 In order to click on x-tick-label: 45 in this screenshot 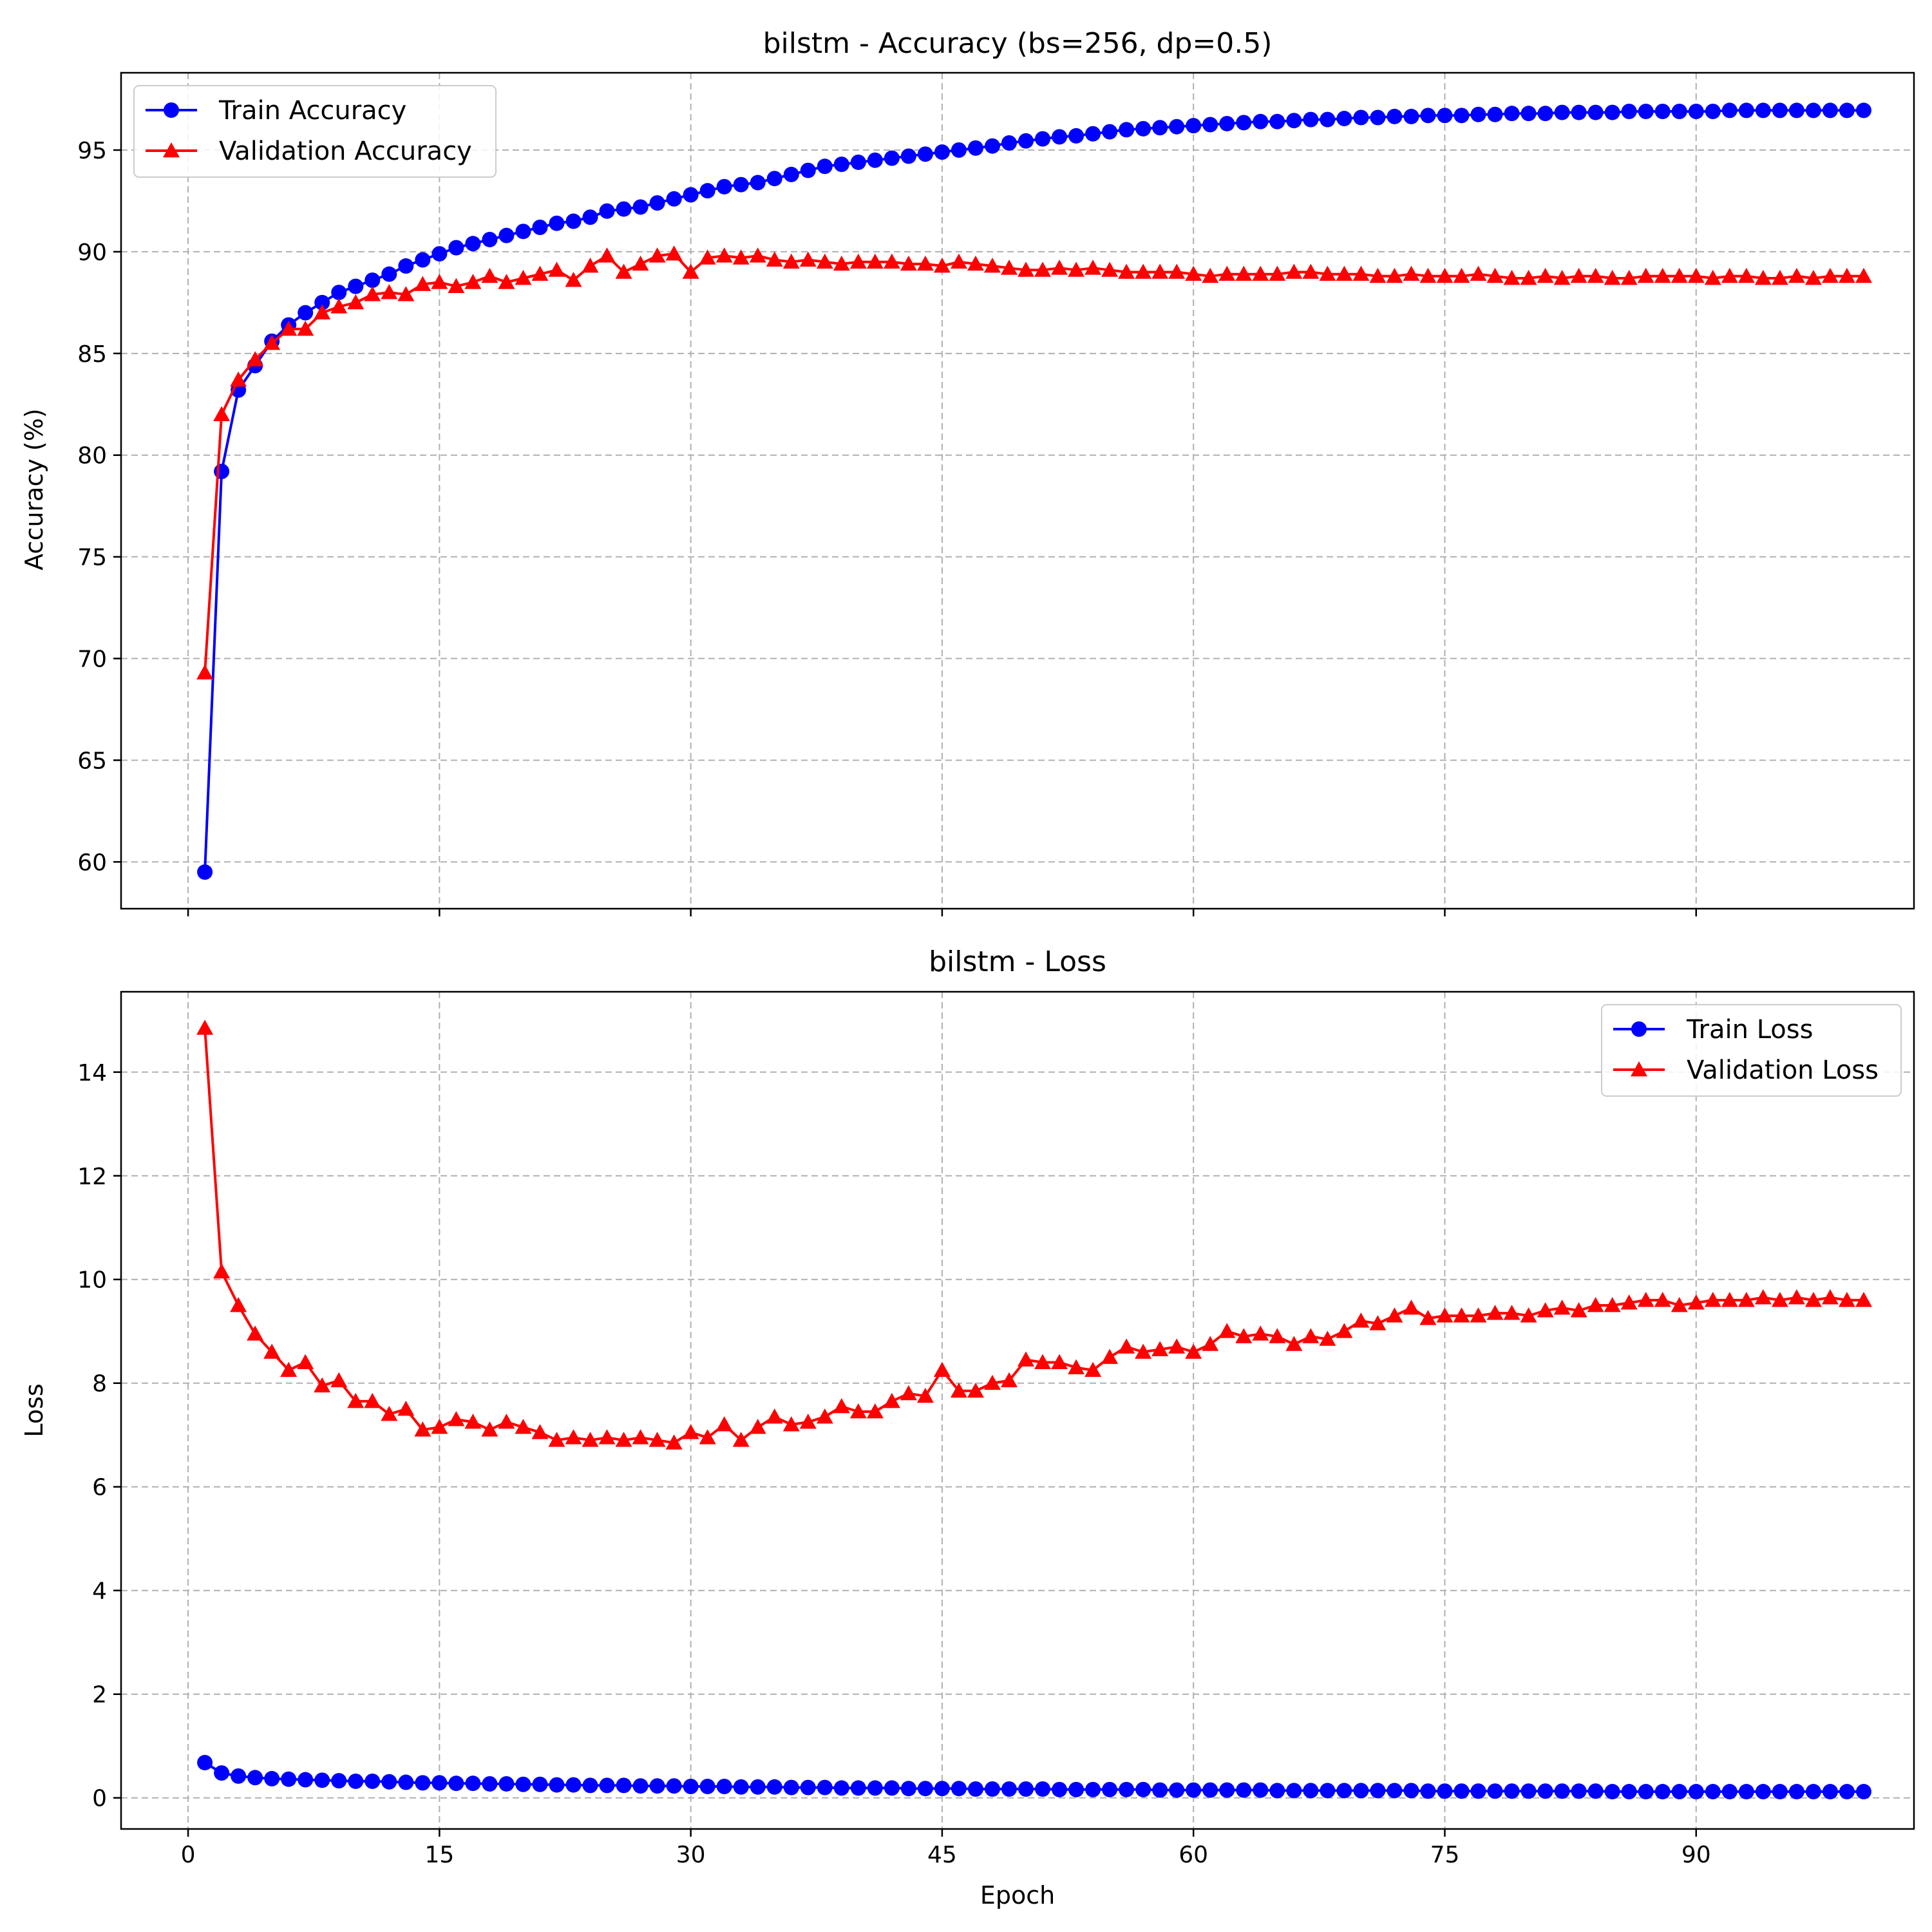, I will do `click(942, 1855)`.